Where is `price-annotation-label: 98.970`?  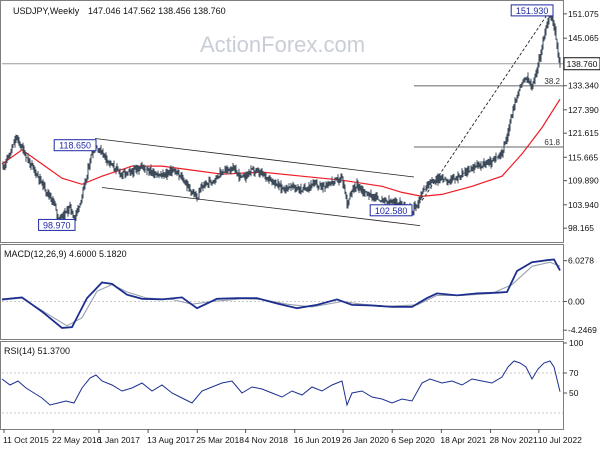 price-annotation-label: 98.970 is located at coordinates (57, 225).